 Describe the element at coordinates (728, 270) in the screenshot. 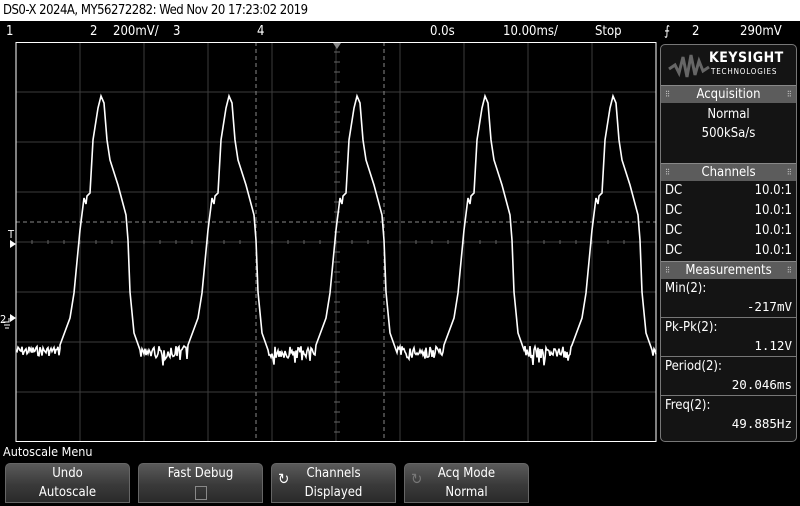

I see `measurements-header: Measurements` at that location.